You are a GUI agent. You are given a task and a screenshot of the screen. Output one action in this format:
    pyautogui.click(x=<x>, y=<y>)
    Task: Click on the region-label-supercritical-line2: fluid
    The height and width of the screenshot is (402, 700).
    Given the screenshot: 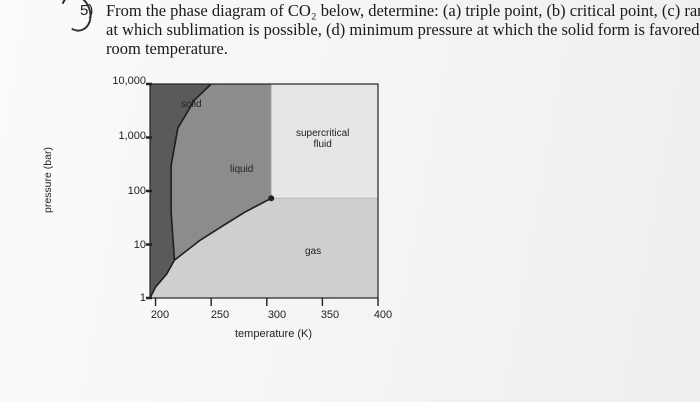 What is the action you would take?
    pyautogui.click(x=322, y=144)
    